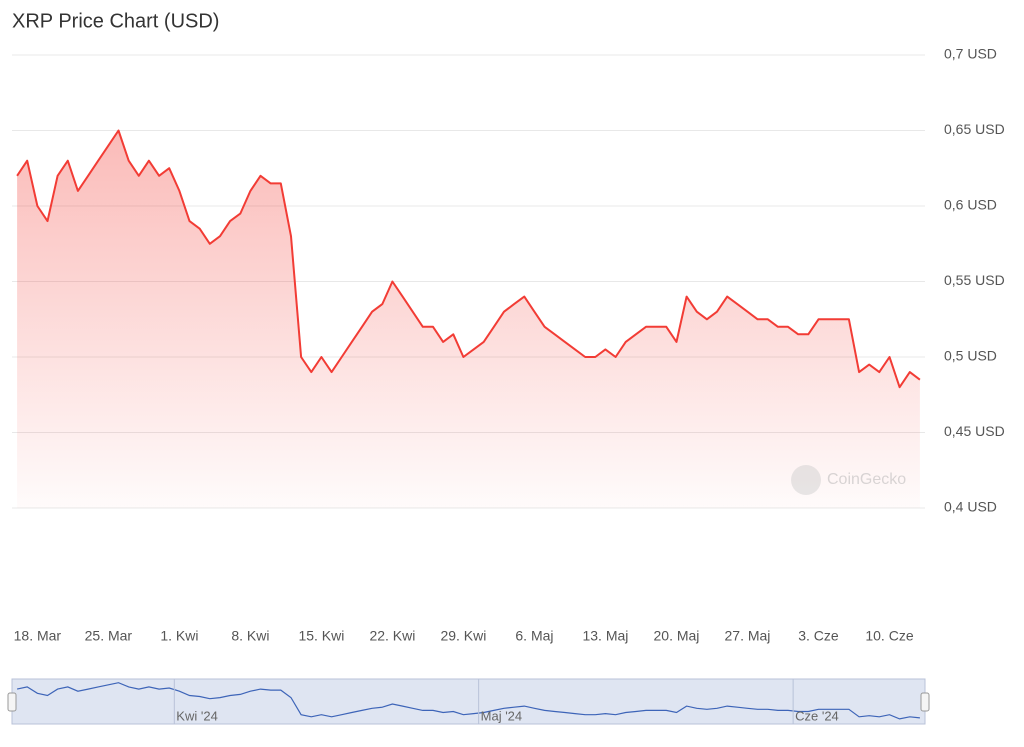 Image resolution: width=1024 pixels, height=747 pixels. I want to click on y-tick-label: 0,55 USD, so click(974, 280).